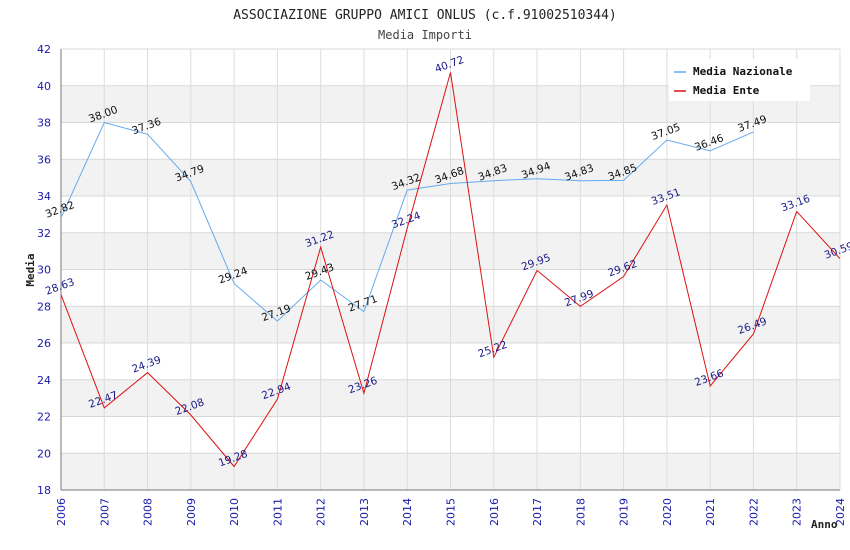  What do you see at coordinates (277, 512) in the screenshot?
I see `x-tick-label-2011: 2011` at bounding box center [277, 512].